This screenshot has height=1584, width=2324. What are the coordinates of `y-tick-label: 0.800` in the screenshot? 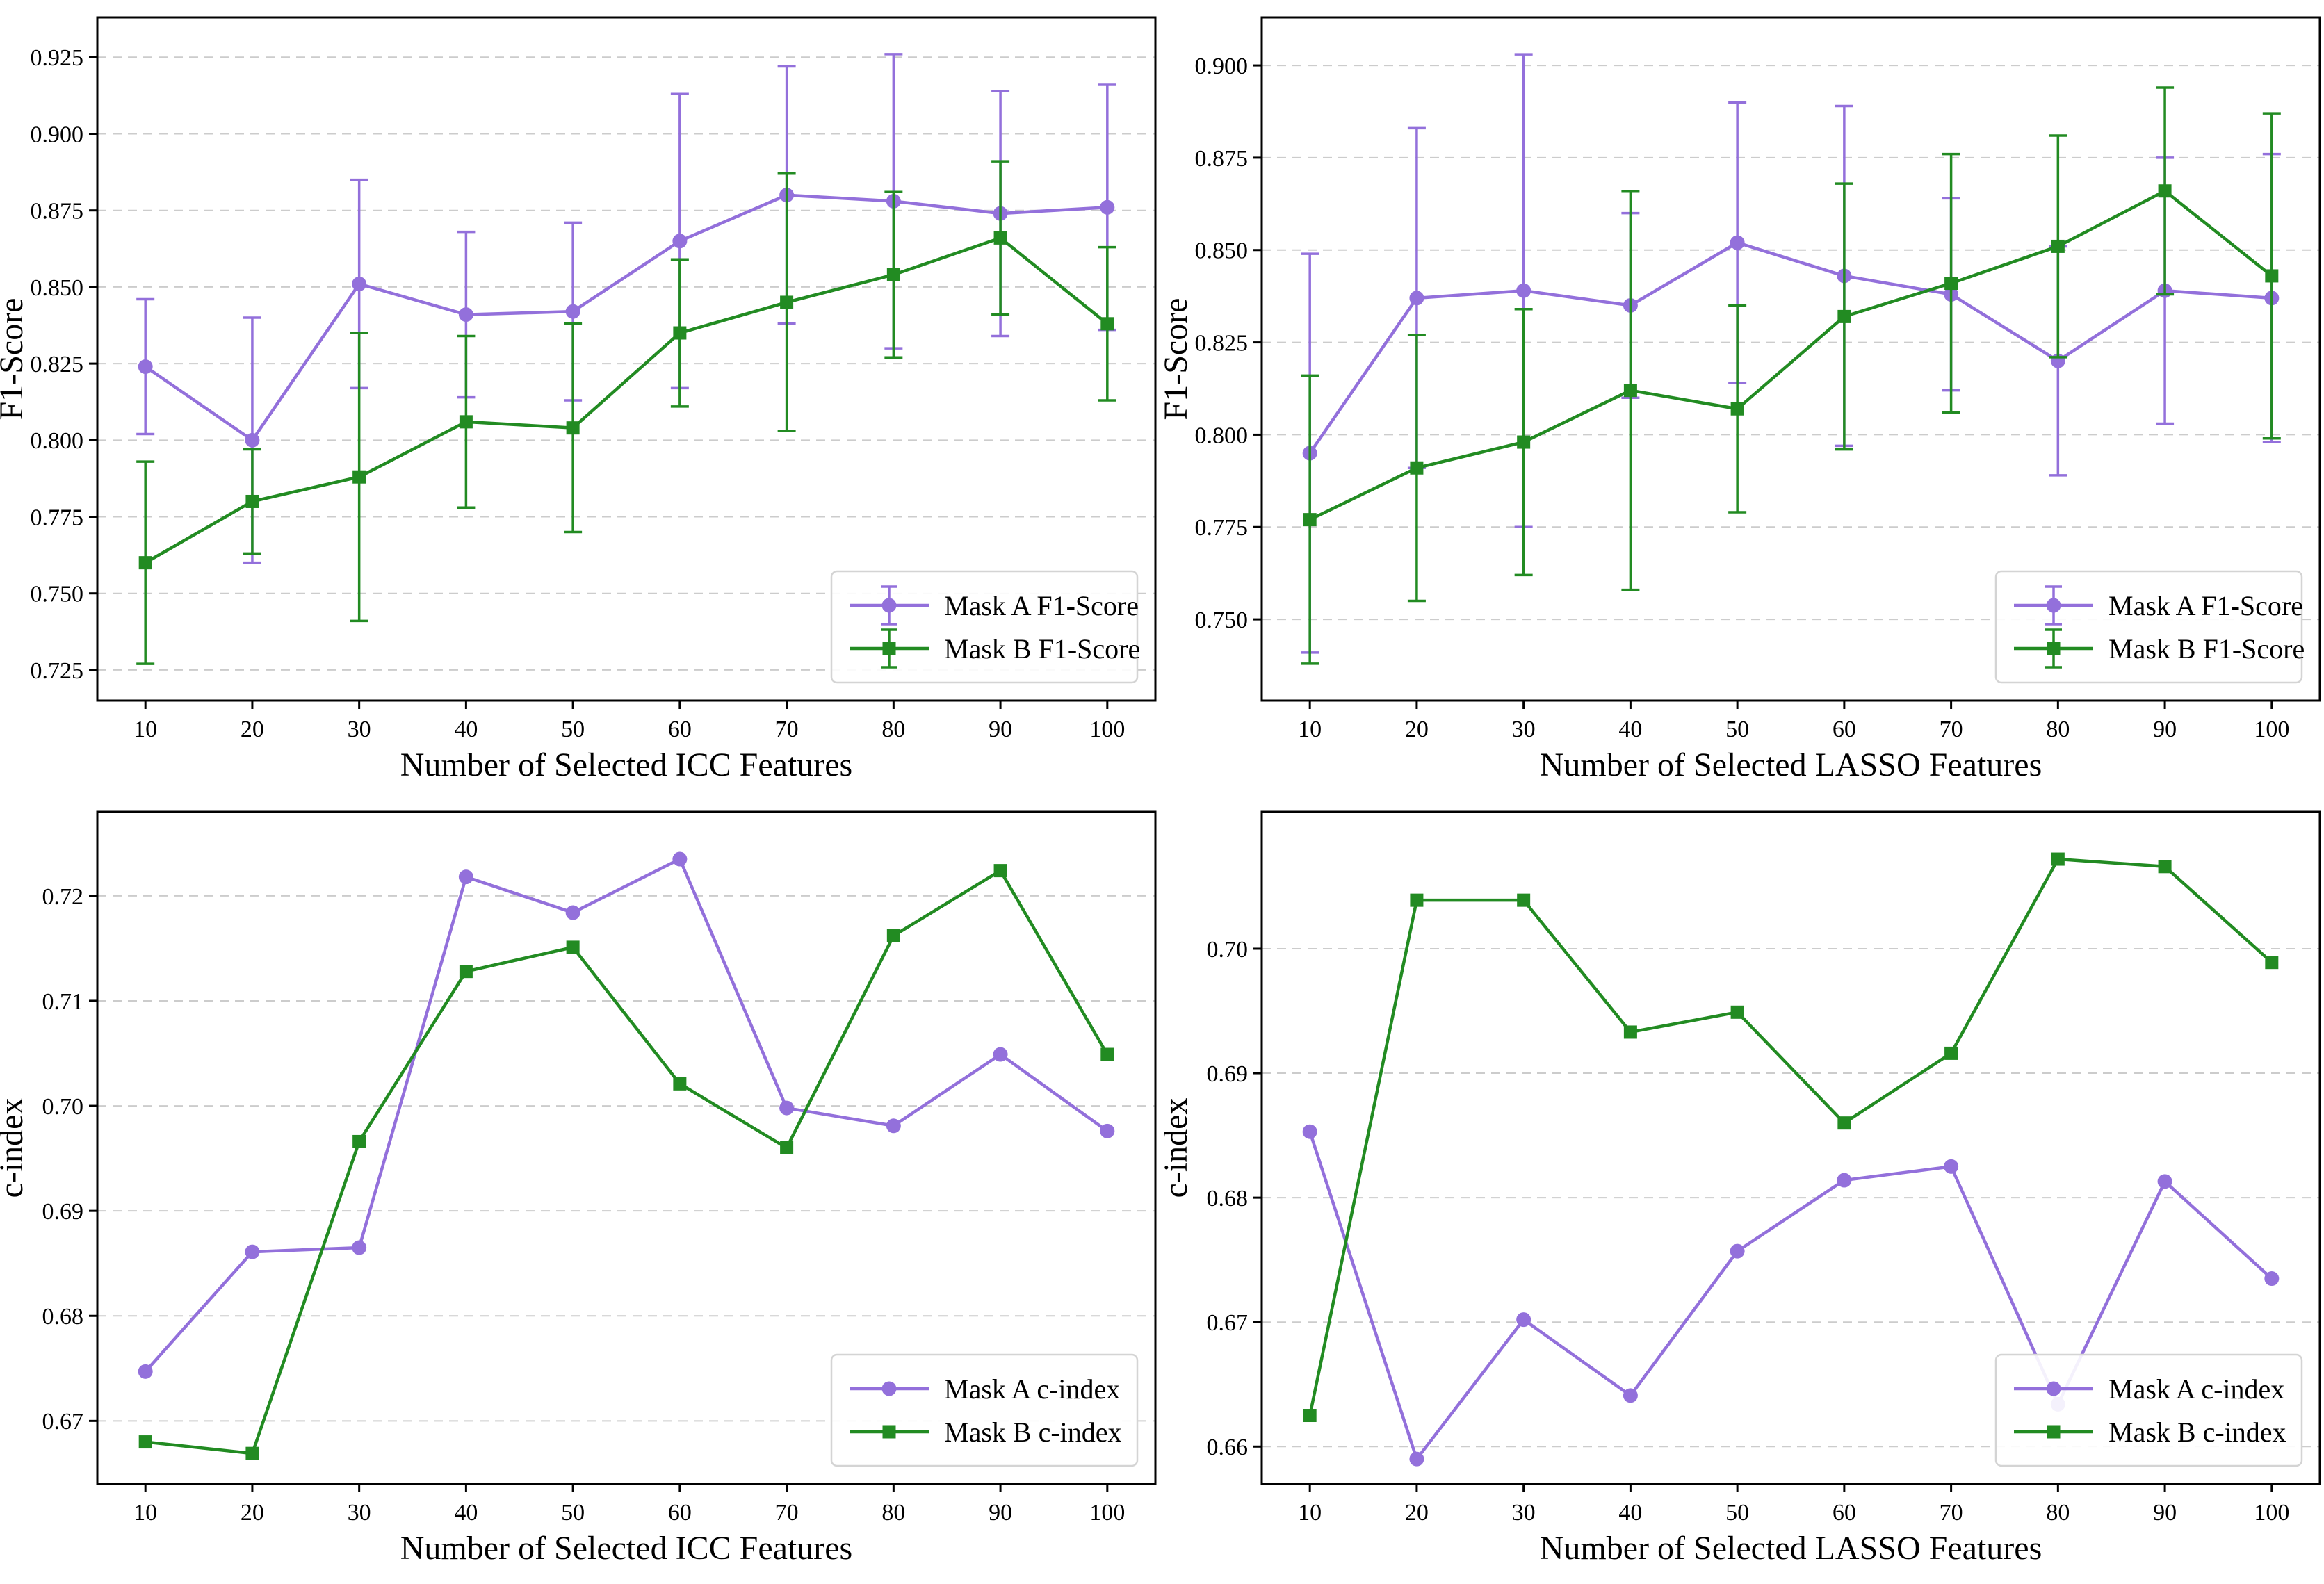 It's located at (1222, 435).